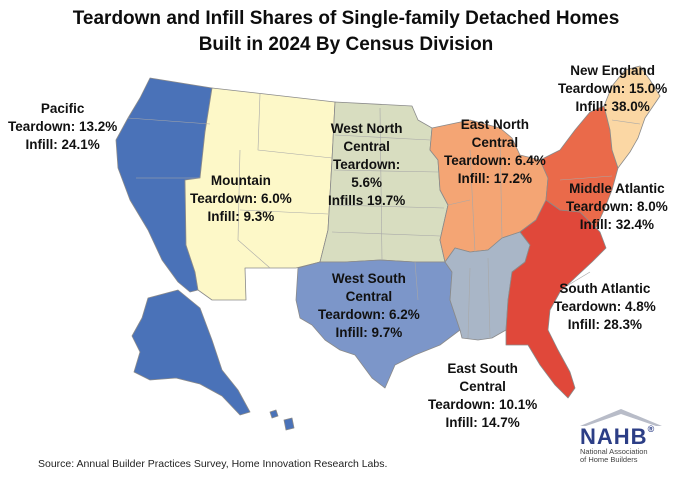 The height and width of the screenshot is (480, 692). What do you see at coordinates (651, 429) in the screenshot?
I see `registered-mark: ®` at bounding box center [651, 429].